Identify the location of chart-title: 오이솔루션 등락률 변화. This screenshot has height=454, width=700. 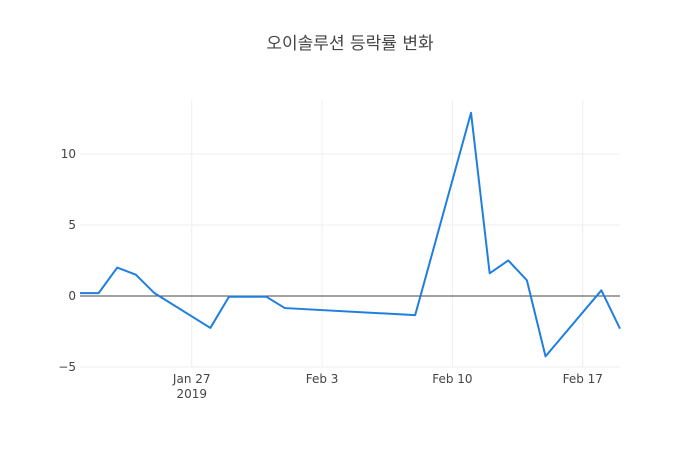
(350, 44).